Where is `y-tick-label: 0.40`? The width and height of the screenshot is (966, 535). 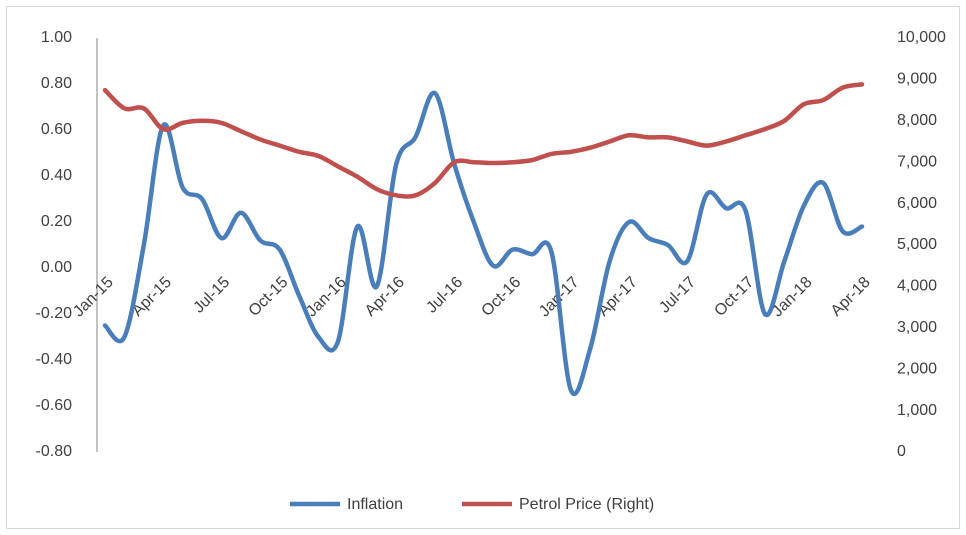
y-tick-label: 0.40 is located at coordinates (56, 175).